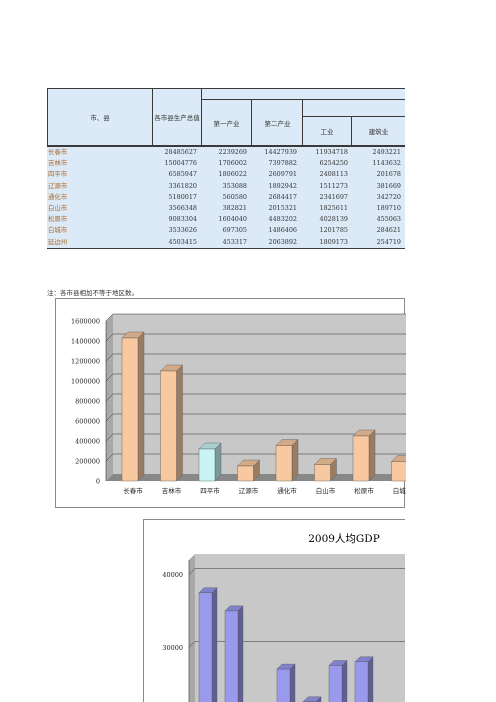  What do you see at coordinates (386, 163) in the screenshot?
I see `cell-construction: 1143632` at bounding box center [386, 163].